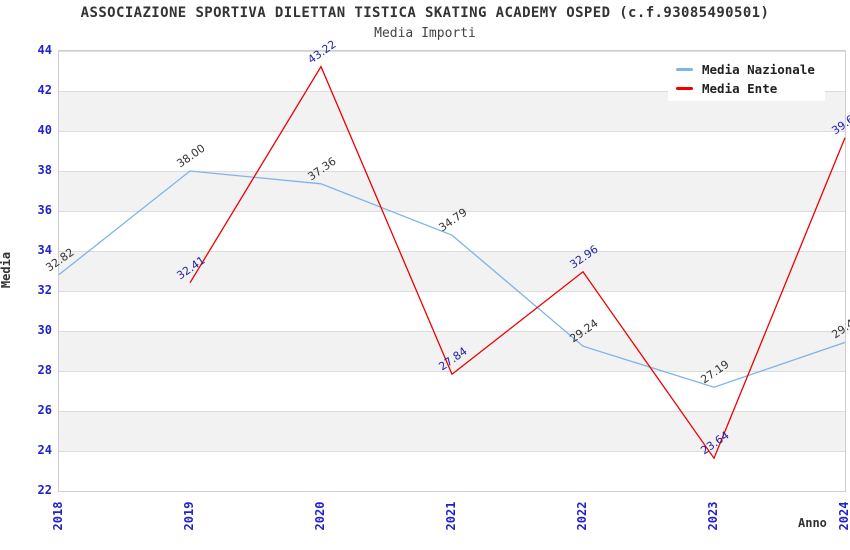 This screenshot has width=850, height=550. What do you see at coordinates (44, 450) in the screenshot?
I see `y-tick-label: 24` at bounding box center [44, 450].